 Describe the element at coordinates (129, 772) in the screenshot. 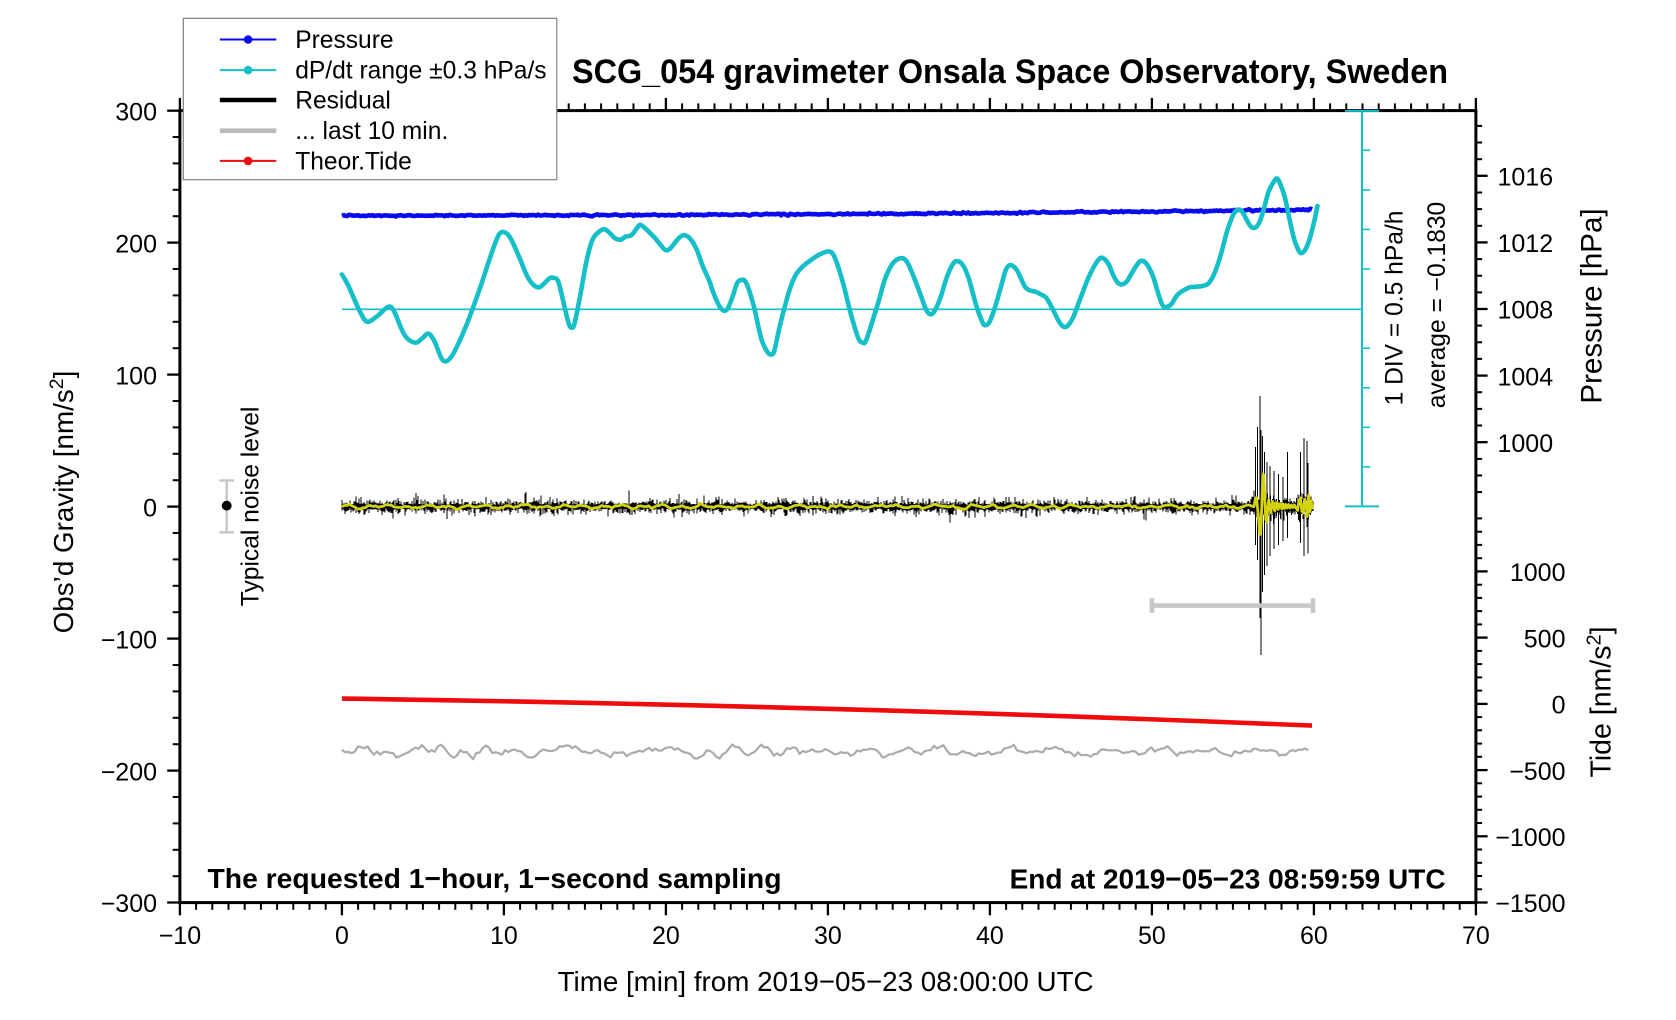

I see `svg-text: −200` at that location.